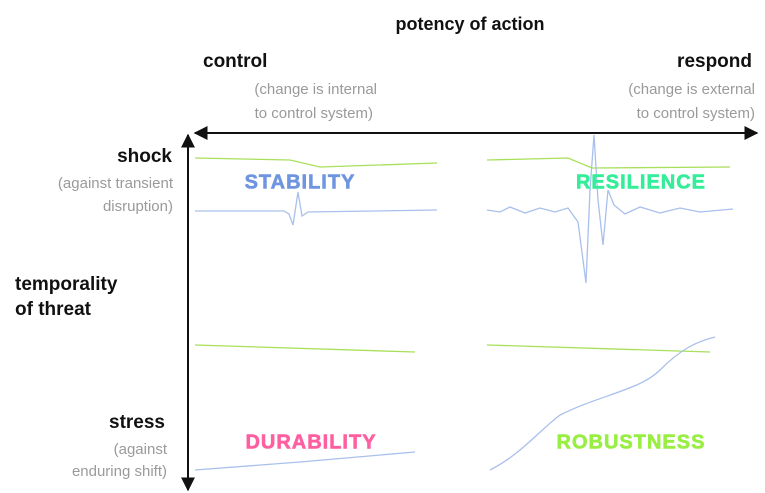 This screenshot has width=765, height=493. What do you see at coordinates (53, 309) in the screenshot?
I see `y-label: of threat` at bounding box center [53, 309].